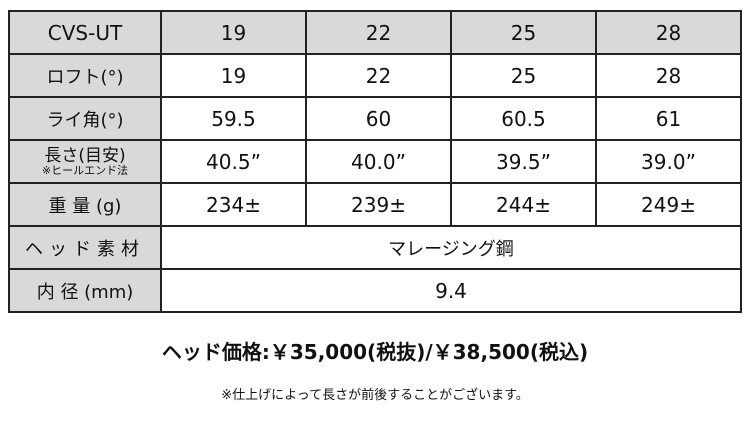 This screenshot has height=433, width=750. I want to click on cell: 40.0”, so click(378, 161).